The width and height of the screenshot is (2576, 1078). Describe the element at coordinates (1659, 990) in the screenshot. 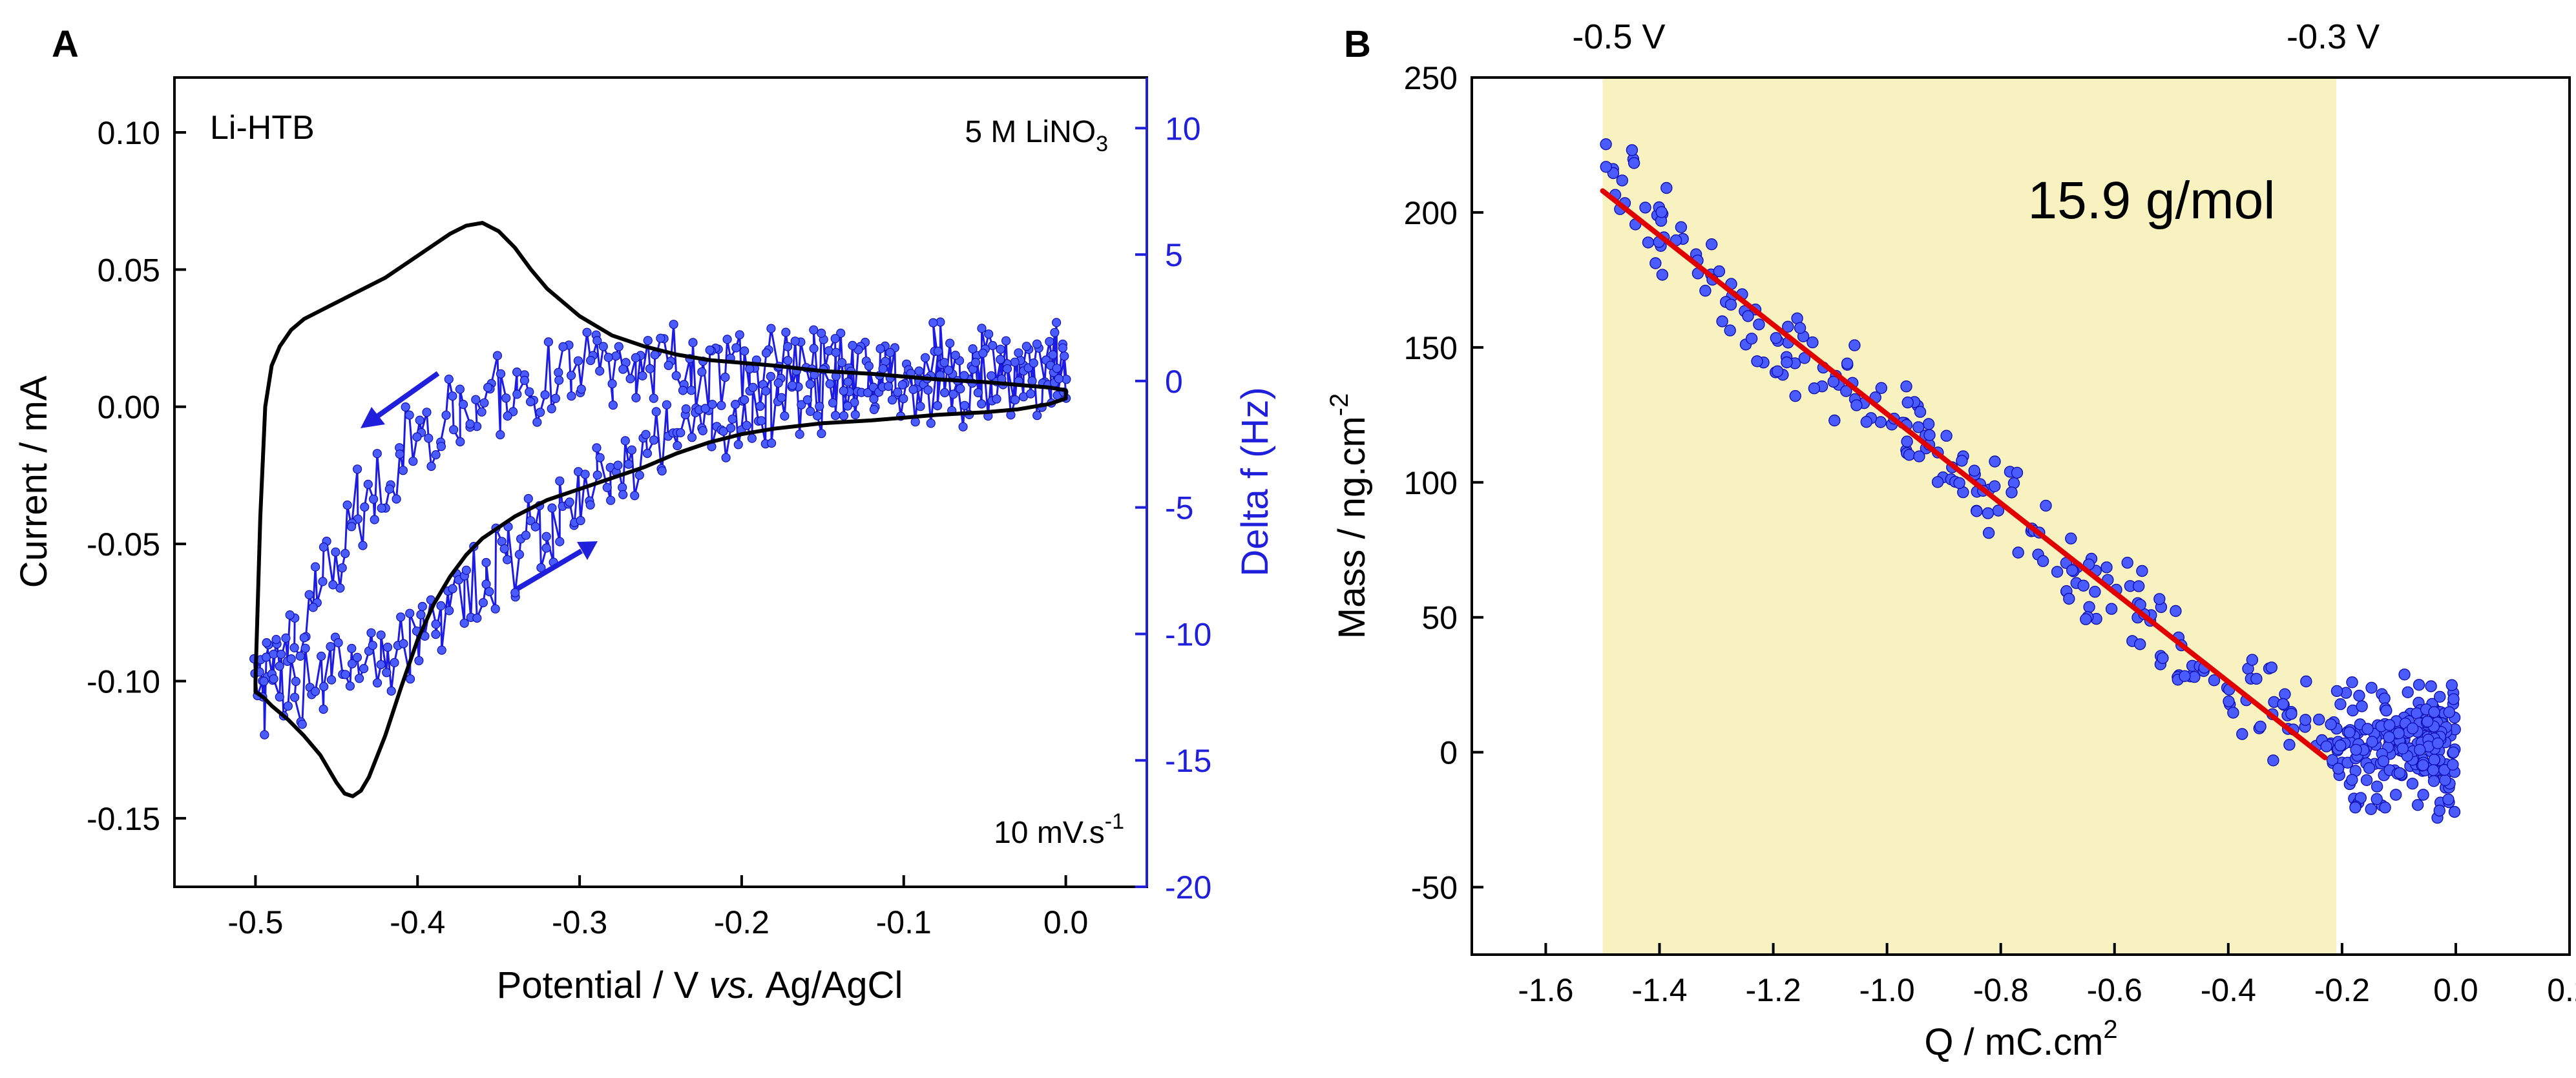

I see `panel-b-x-tick-label: -1.4` at that location.